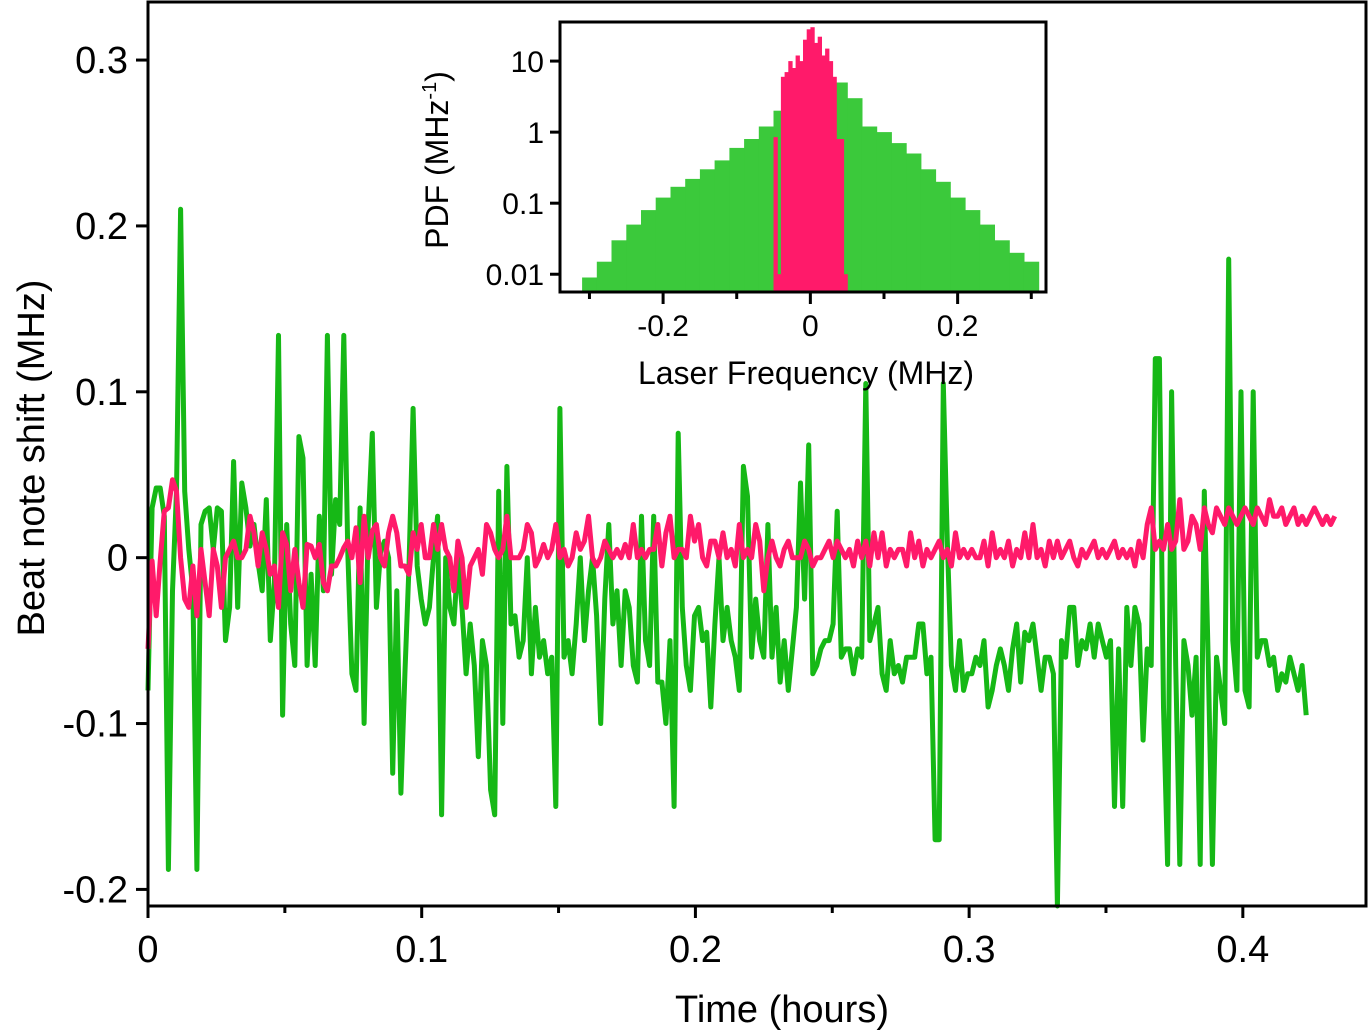 The image size is (1368, 1036). I want to click on main-y-axis-label: Beat note shift (MHz), so click(32, 458).